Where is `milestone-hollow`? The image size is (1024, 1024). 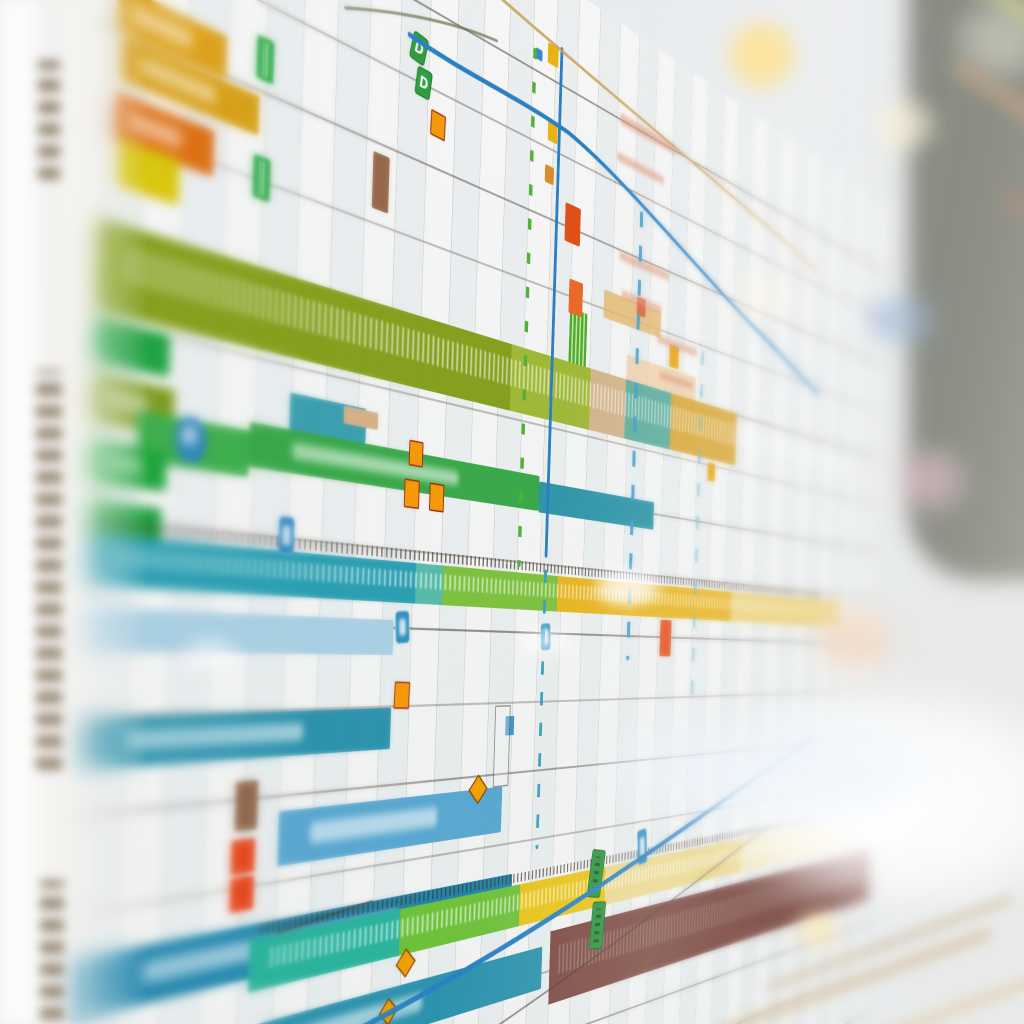
milestone-hollow is located at coordinates (501, 746).